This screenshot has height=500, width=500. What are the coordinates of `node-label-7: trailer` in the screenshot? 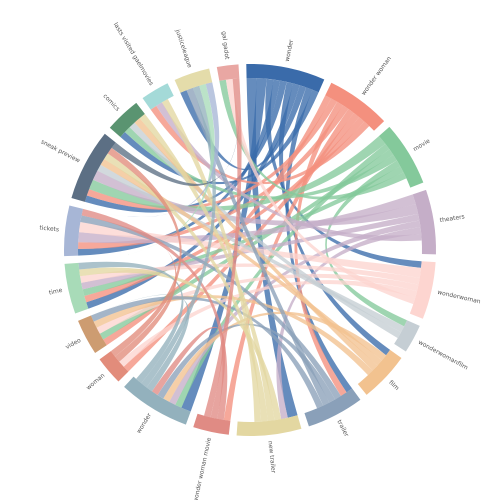 It's located at (342, 429).